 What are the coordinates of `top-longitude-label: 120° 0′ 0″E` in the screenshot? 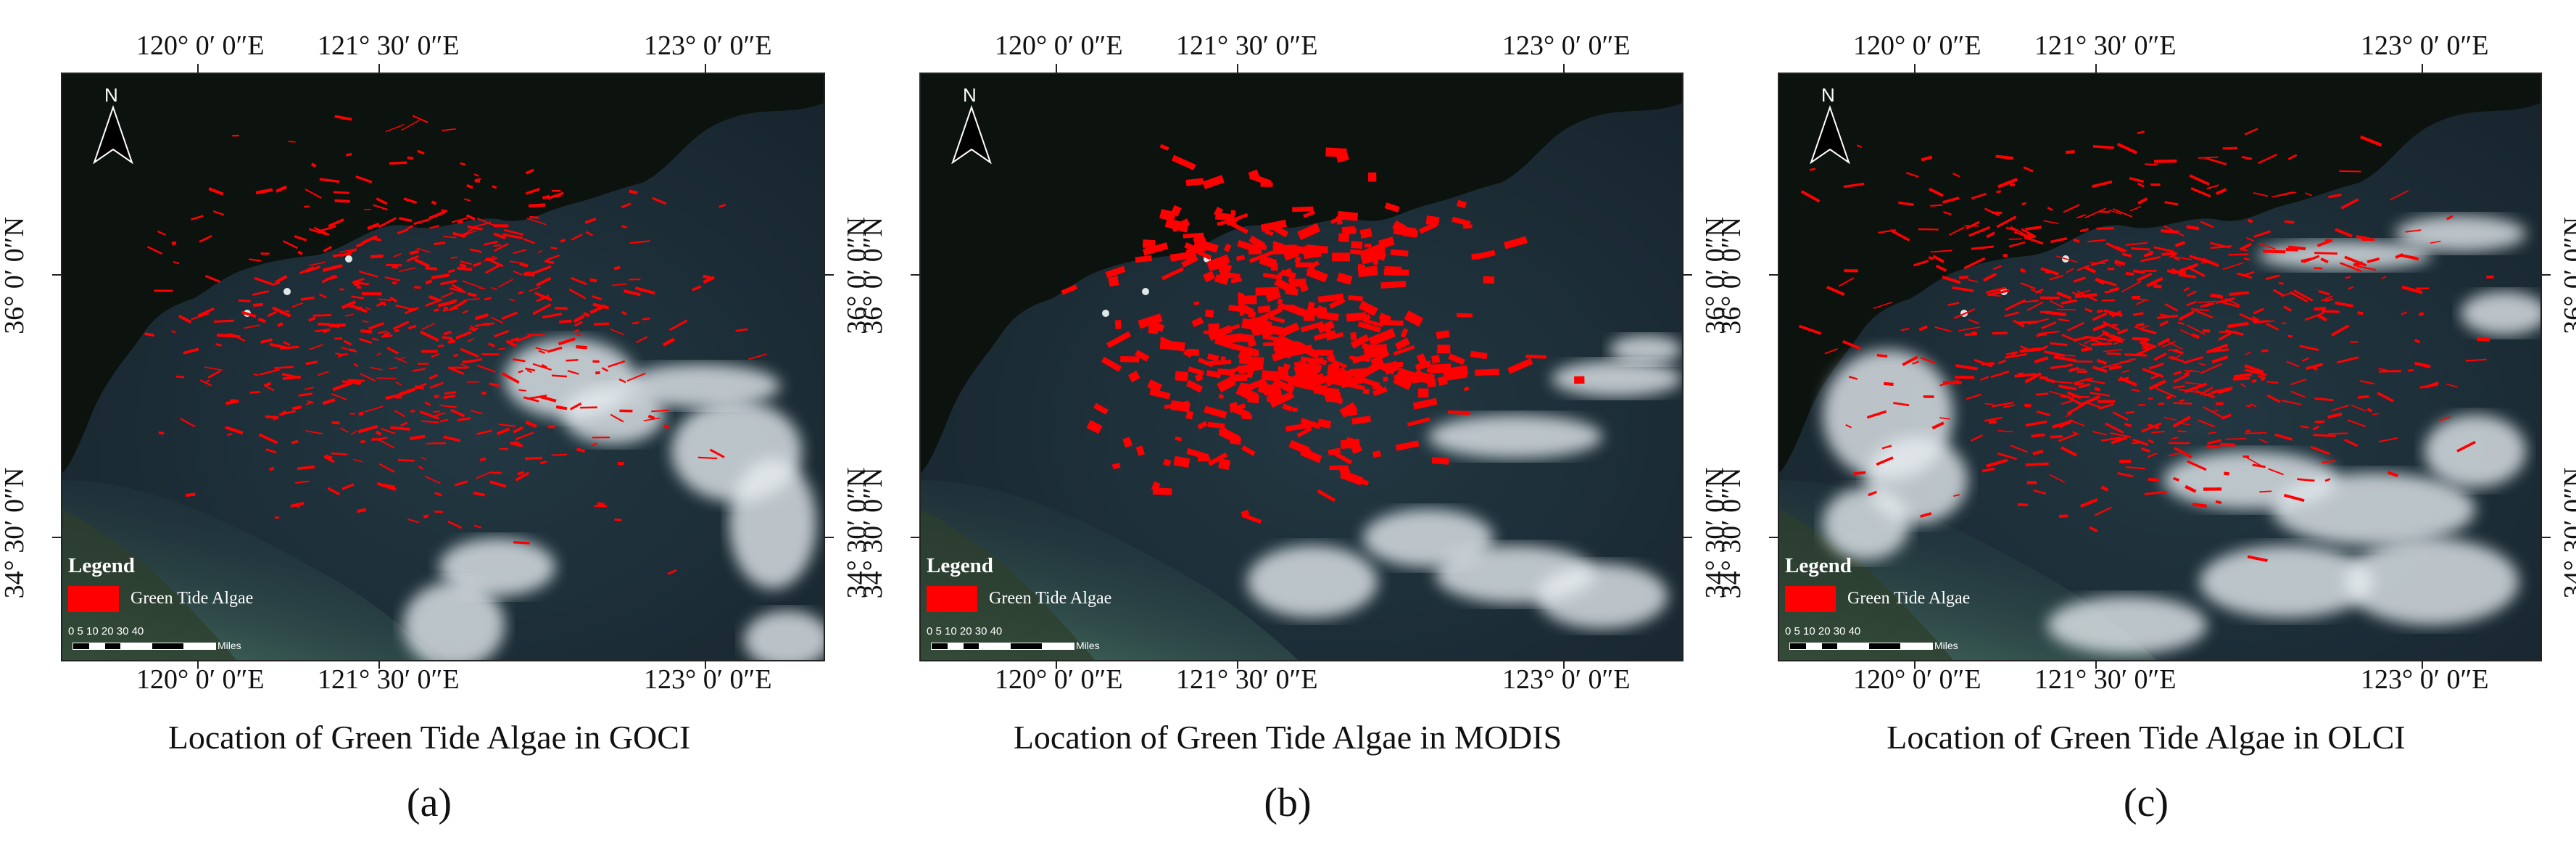 It's located at (1917, 46).